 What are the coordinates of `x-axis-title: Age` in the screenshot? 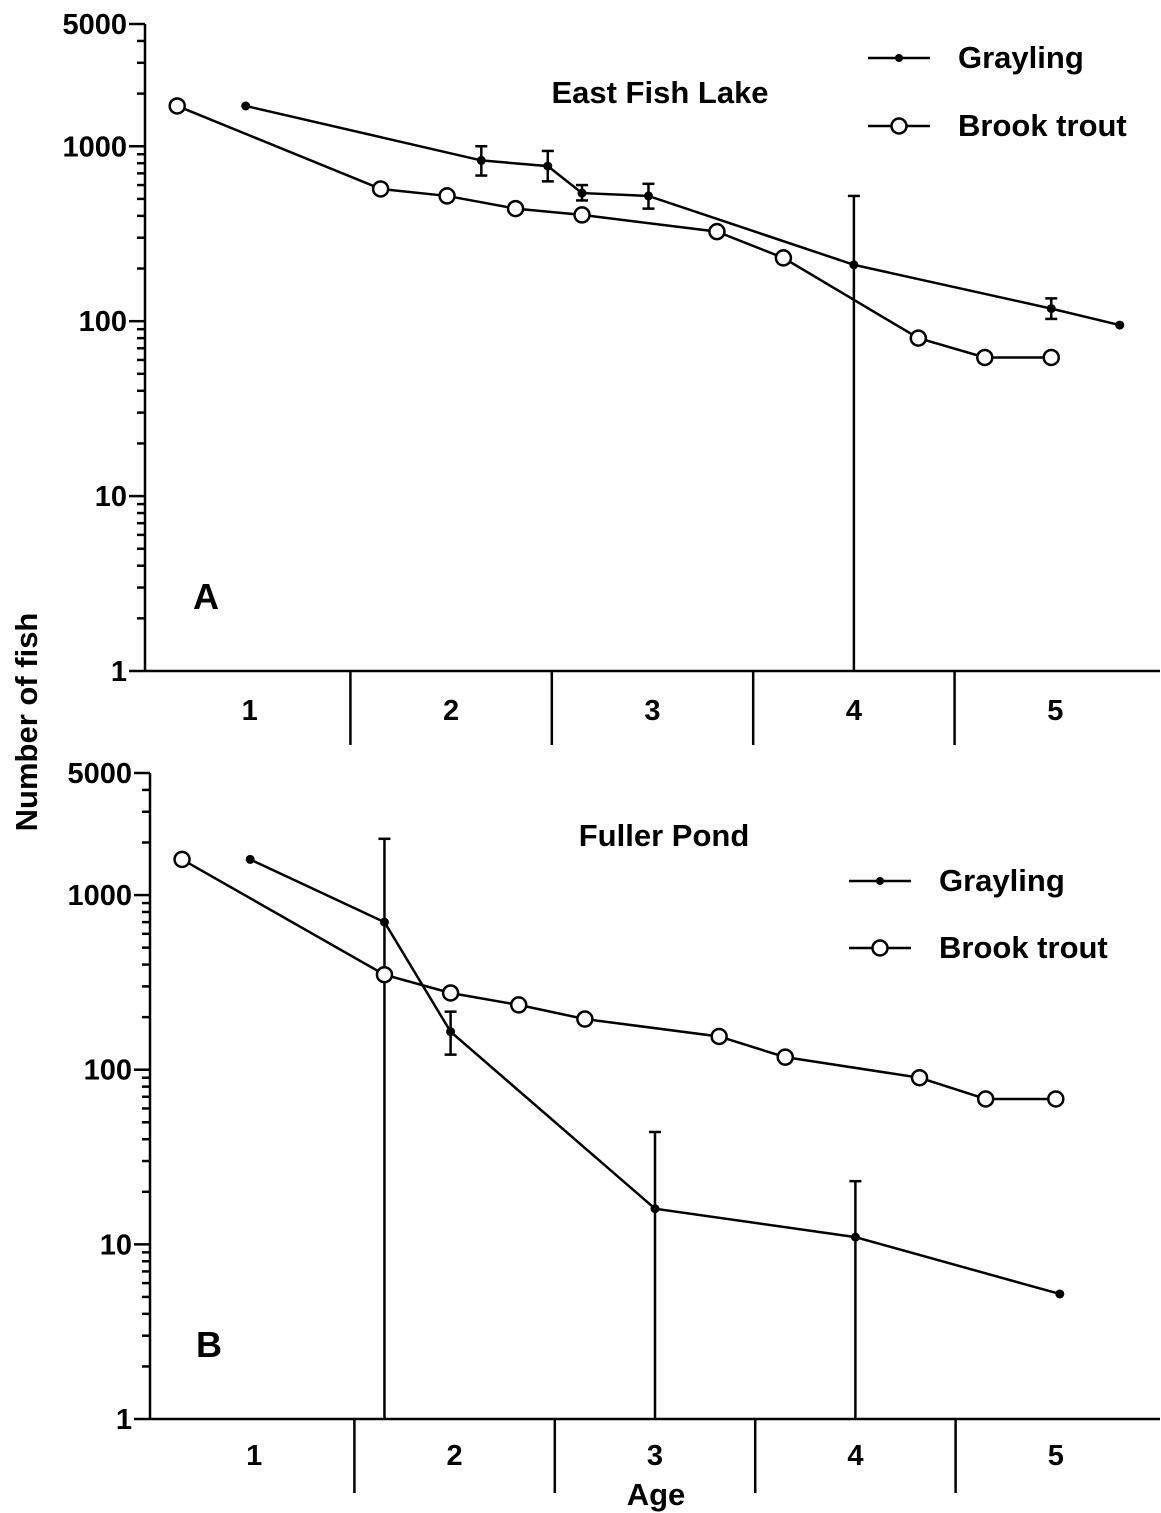 It's located at (656, 1494).